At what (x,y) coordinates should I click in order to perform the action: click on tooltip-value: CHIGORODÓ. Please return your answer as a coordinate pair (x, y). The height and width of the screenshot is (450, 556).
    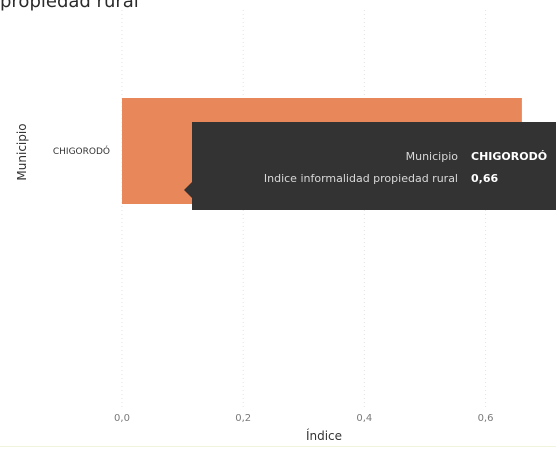
    Looking at the image, I should click on (509, 156).